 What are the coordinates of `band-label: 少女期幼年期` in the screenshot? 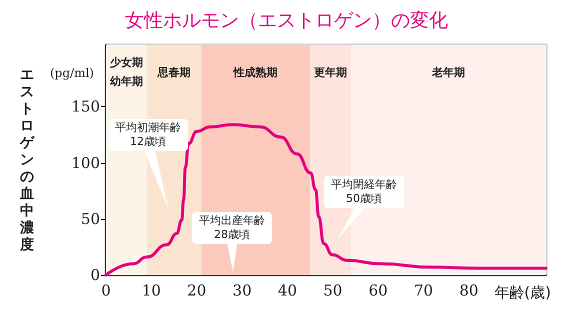 It's located at (125, 72).